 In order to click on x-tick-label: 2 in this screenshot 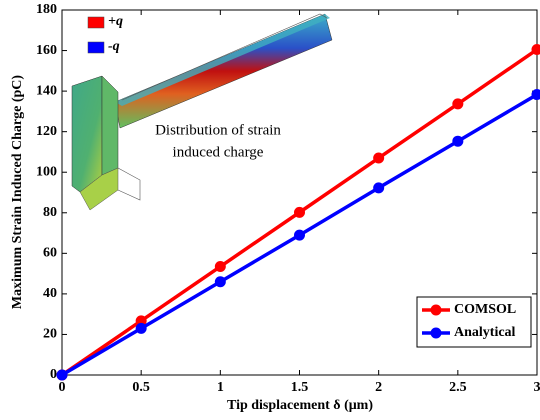, I will do `click(378, 387)`.